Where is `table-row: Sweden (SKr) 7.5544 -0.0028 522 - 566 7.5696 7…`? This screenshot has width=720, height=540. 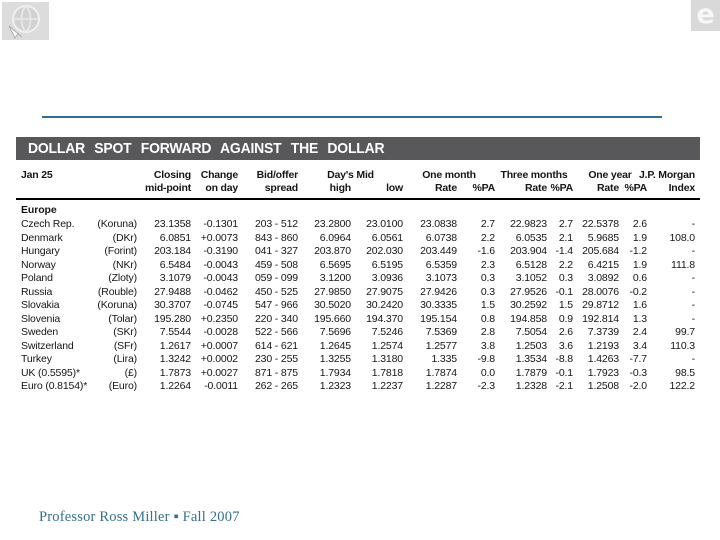 table-row: Sweden (SKr) 7.5544 -0.0028 522 - 566 7.5696 7… is located at coordinates (358, 333).